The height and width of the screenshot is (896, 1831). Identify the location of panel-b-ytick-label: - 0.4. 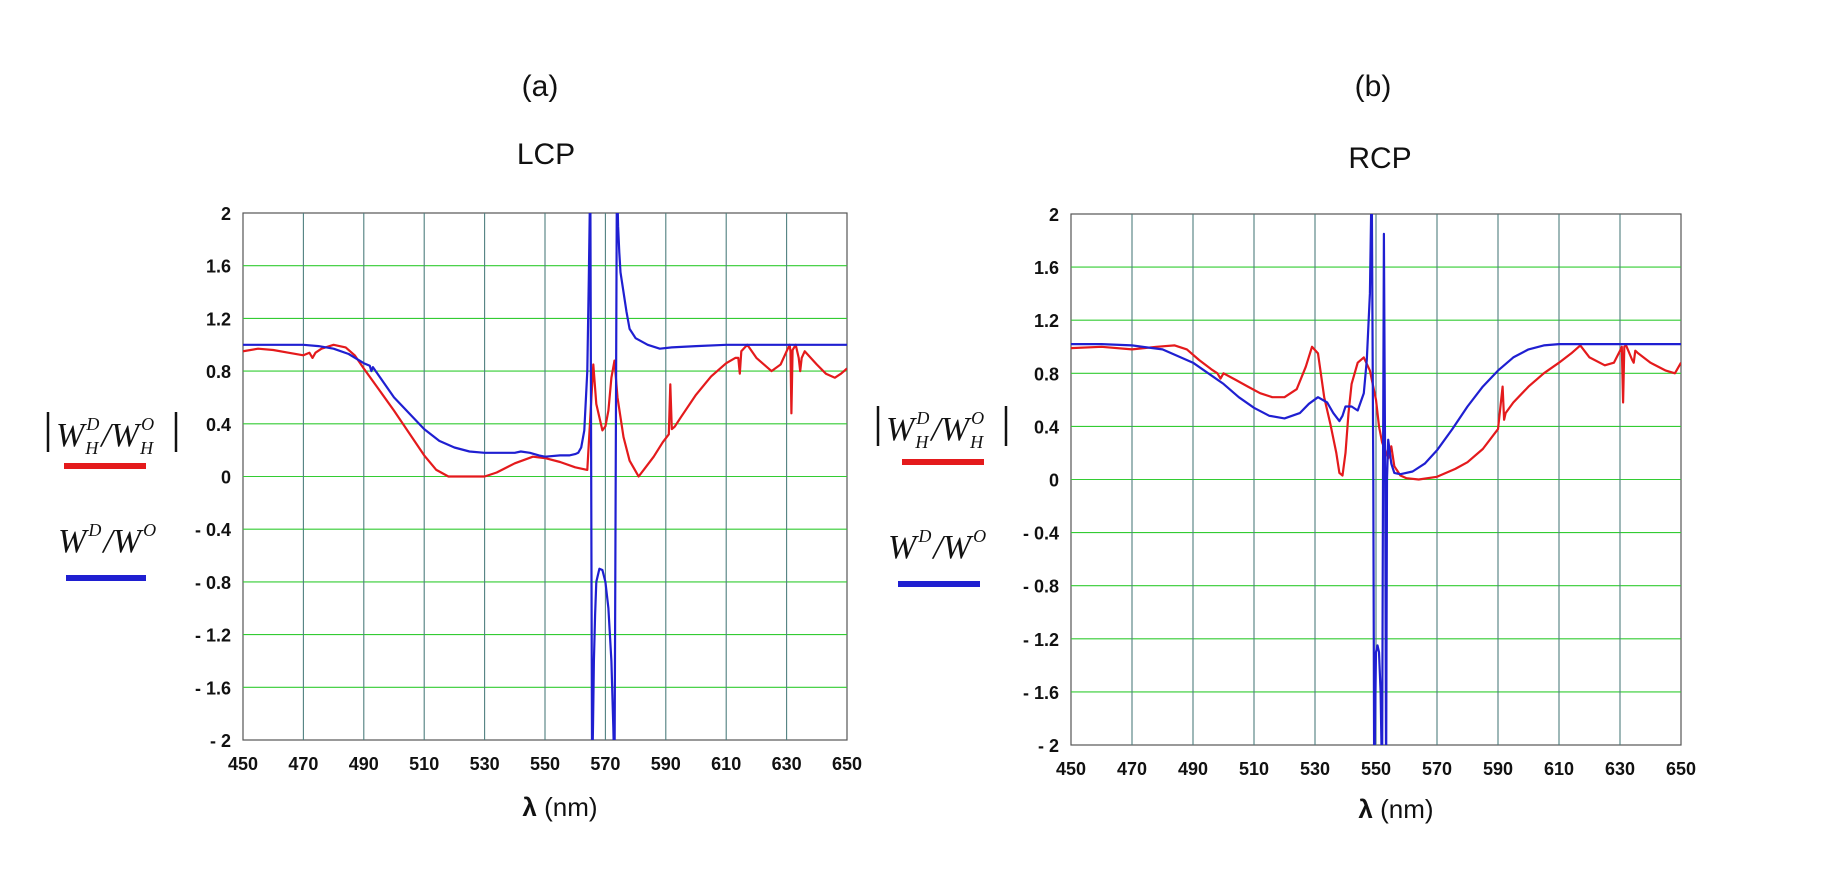
(1041, 534).